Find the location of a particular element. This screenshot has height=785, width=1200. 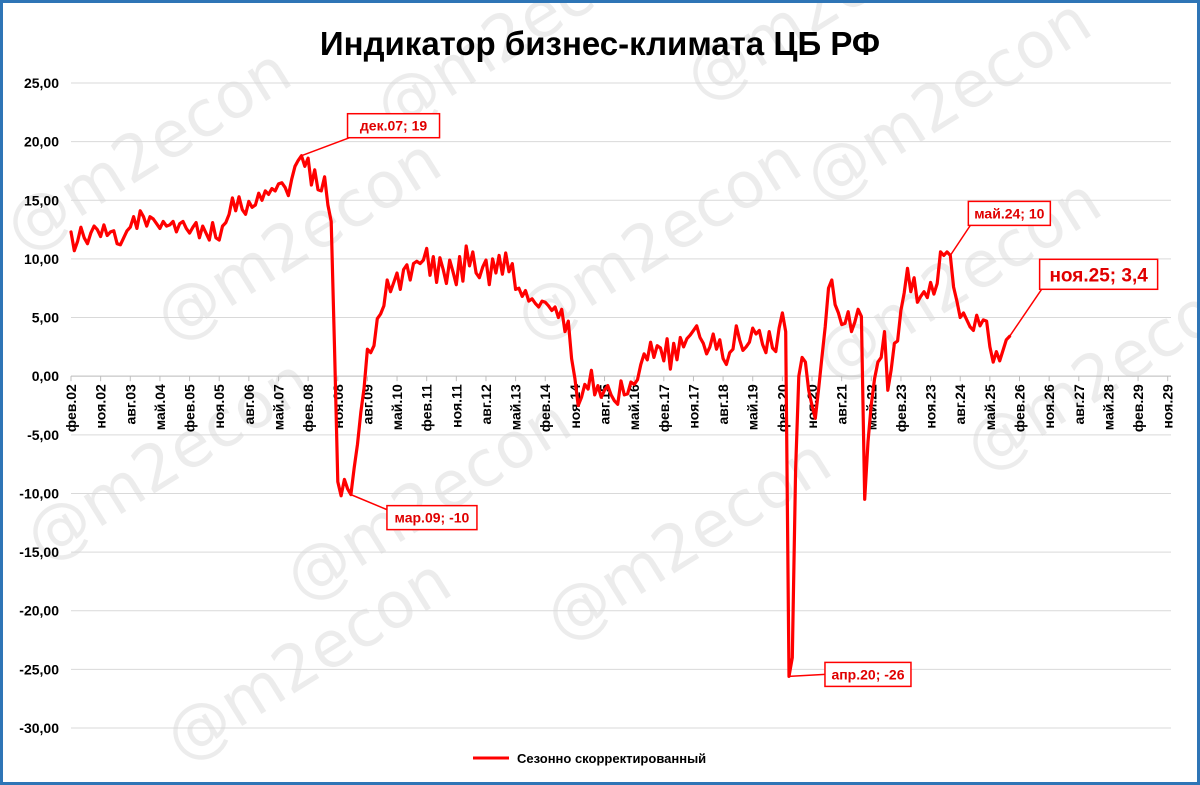

x-tick-label: май.28 is located at coordinates (1108, 407).